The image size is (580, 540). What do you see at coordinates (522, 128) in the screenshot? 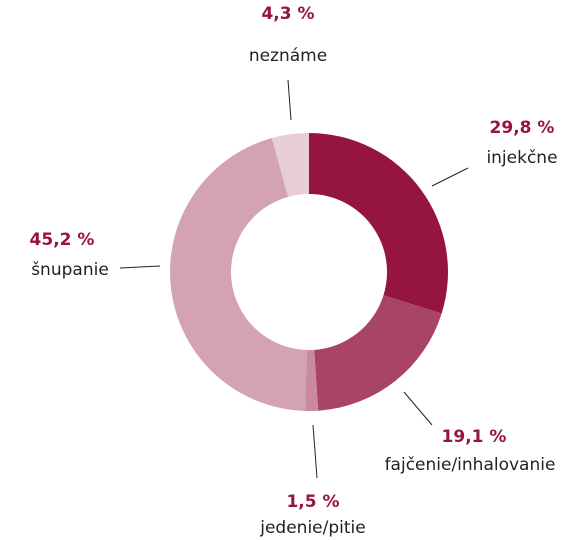
I see `value-label: 29,8 %` at bounding box center [522, 128].